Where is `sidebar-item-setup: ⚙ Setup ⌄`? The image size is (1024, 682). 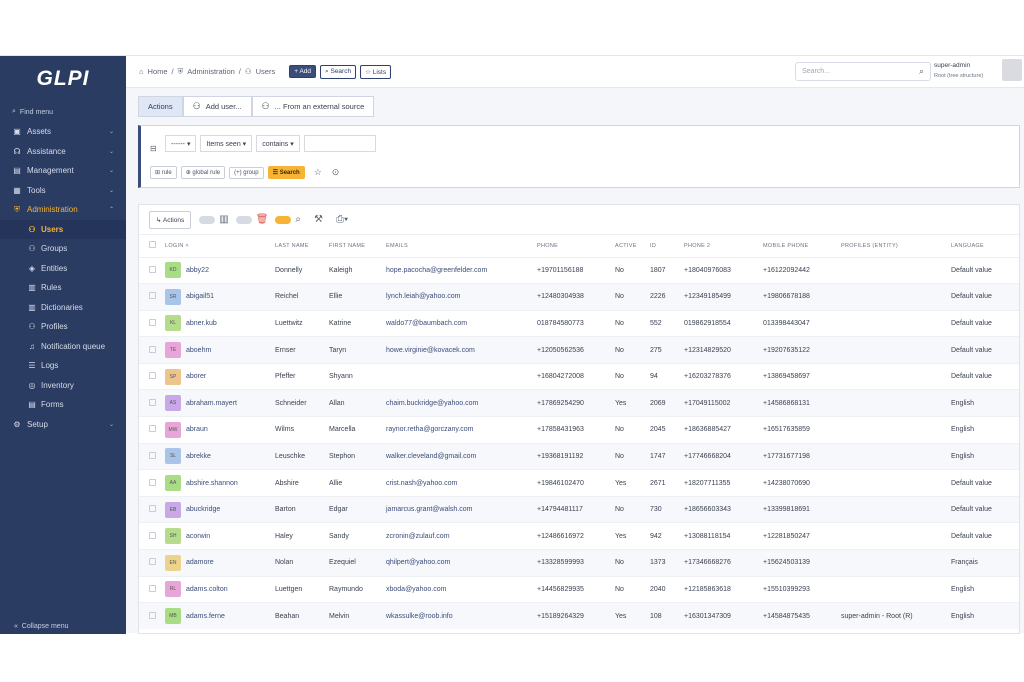
sidebar-item-setup: ⚙ Setup ⌄ is located at coordinates (63, 425).